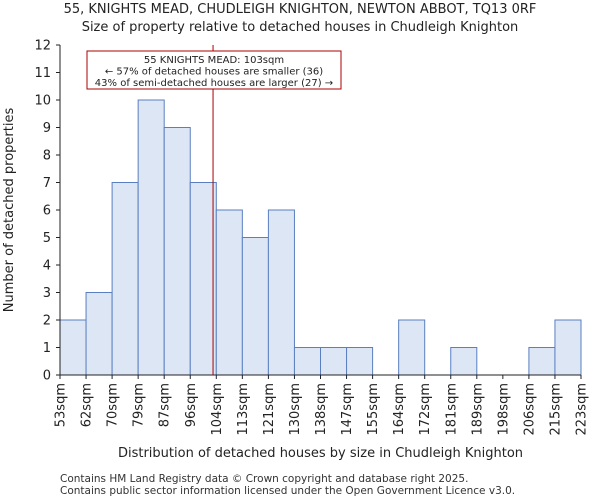  I want to click on x-tick-label: 70sqm, so click(113, 405).